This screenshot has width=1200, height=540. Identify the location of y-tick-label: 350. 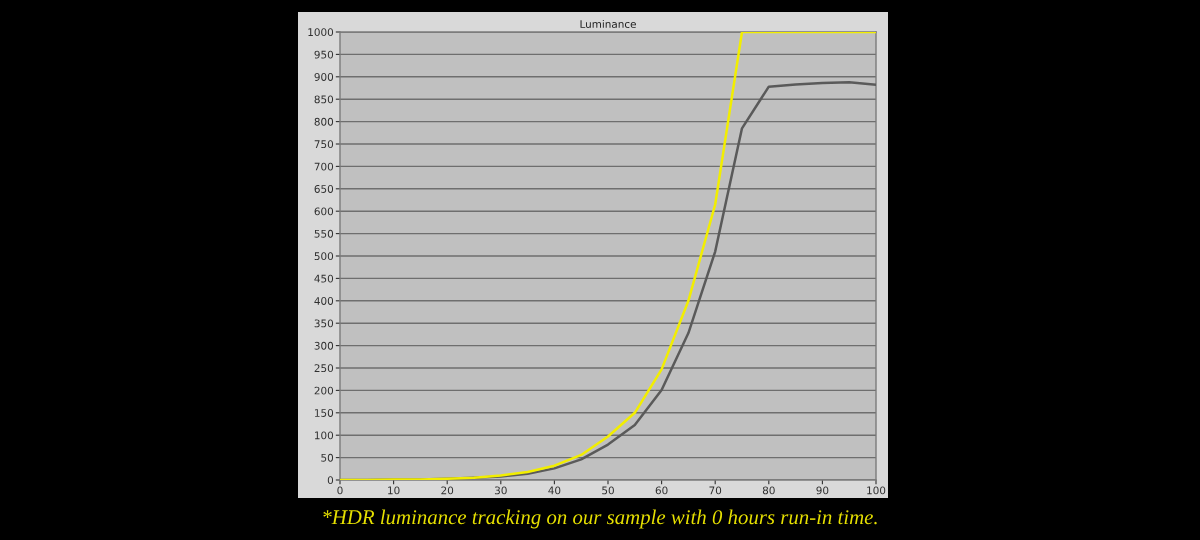
(324, 323).